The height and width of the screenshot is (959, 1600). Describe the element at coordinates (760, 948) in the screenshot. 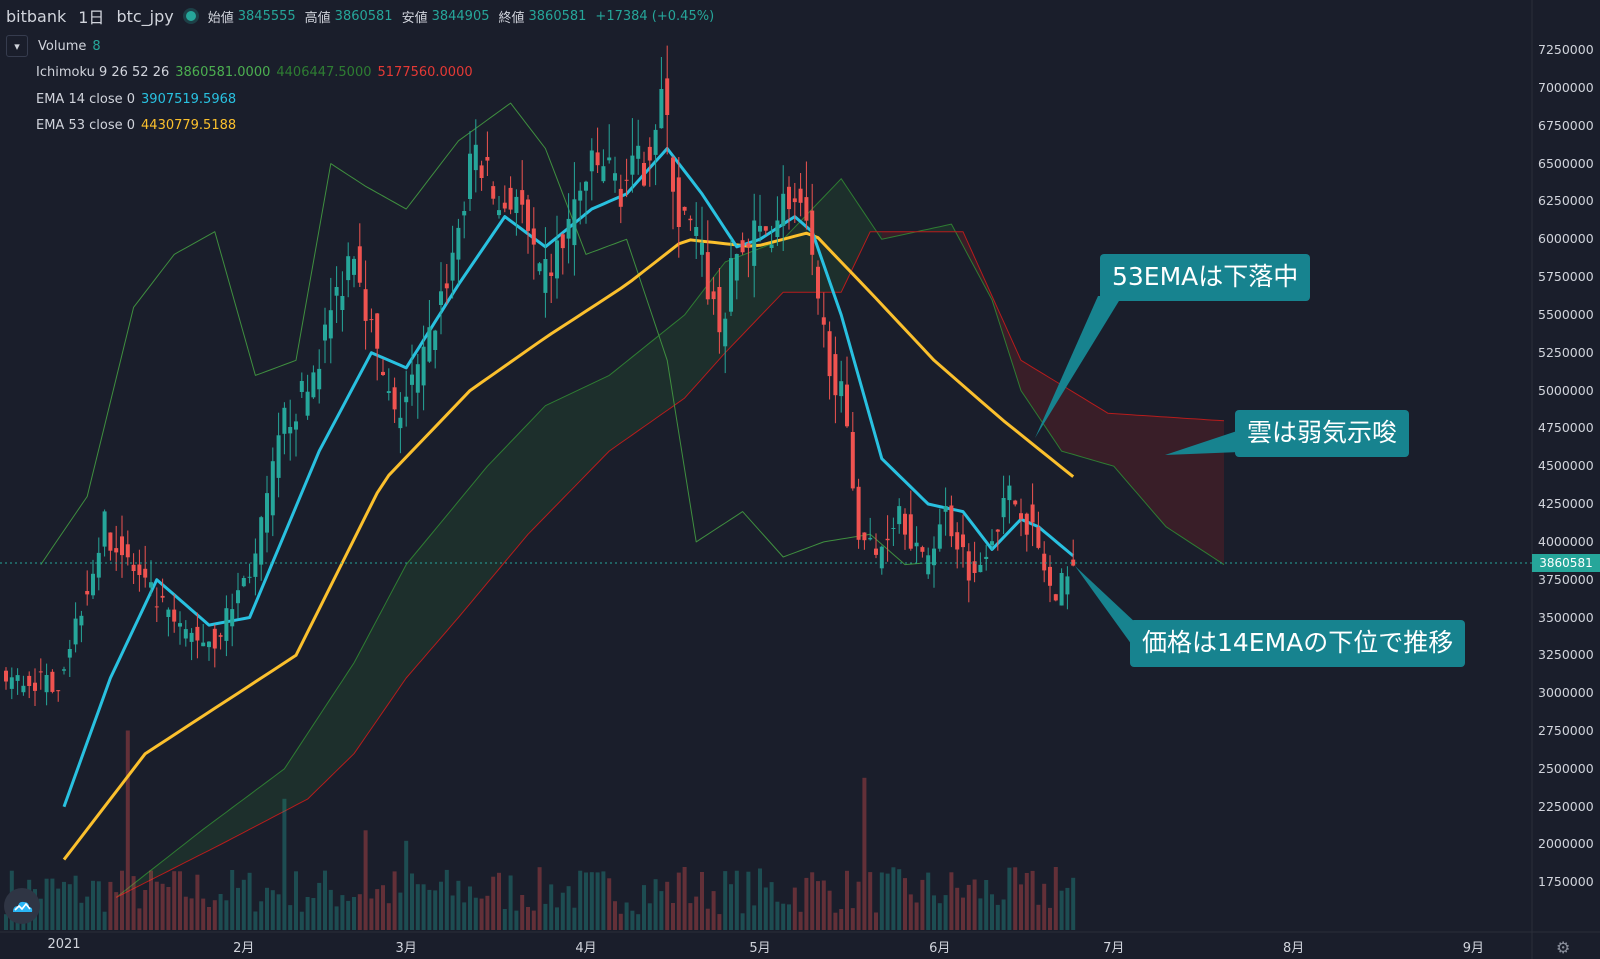

I see `time-tick-label: 5月` at that location.